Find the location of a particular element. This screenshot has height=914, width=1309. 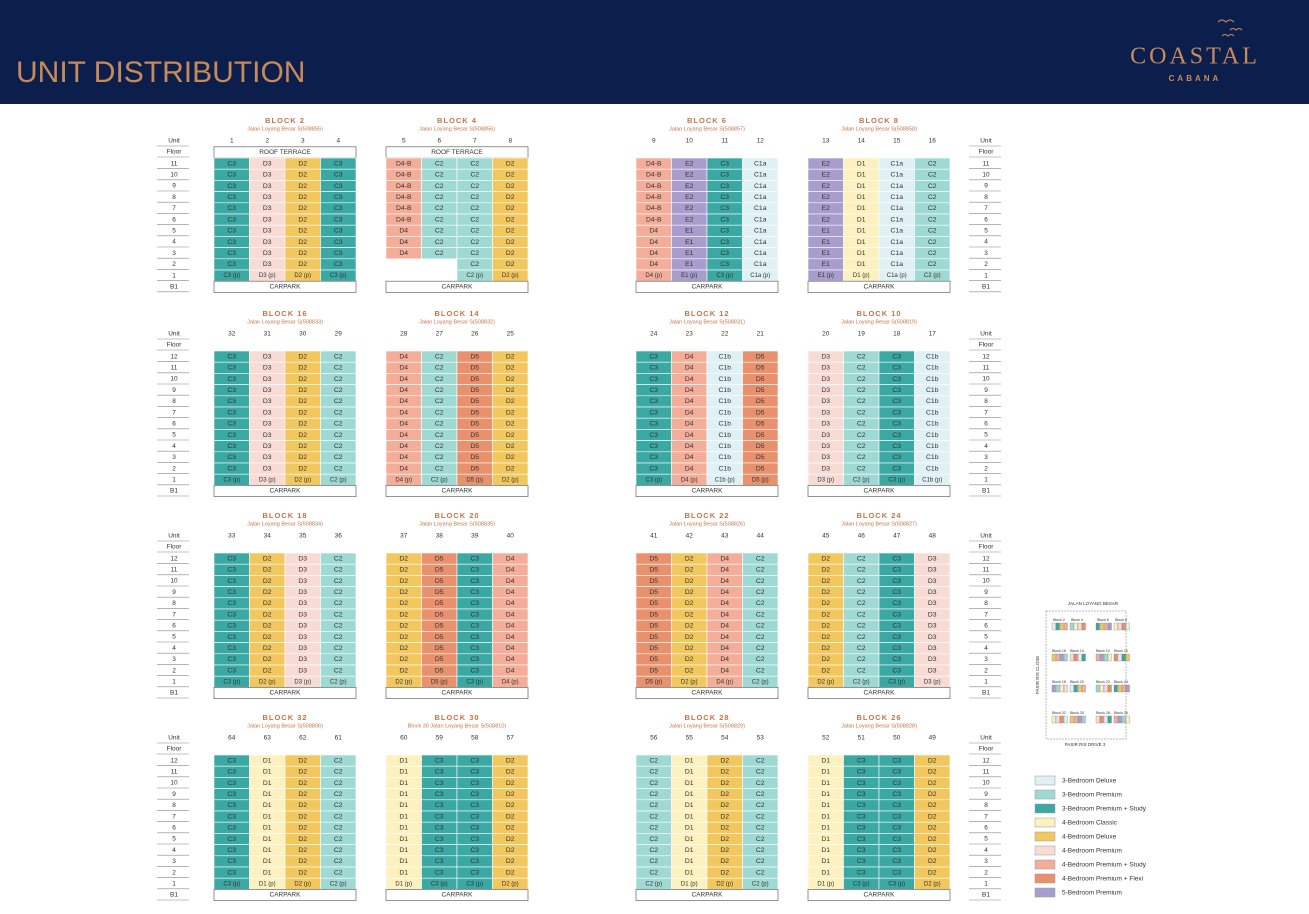

floor-header: Floor is located at coordinates (987, 547).